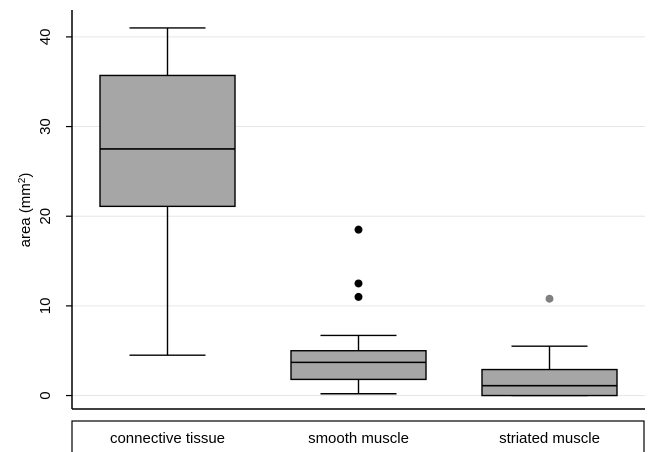 The width and height of the screenshot is (652, 452). I want to click on category-legend-frame, so click(358, 436).